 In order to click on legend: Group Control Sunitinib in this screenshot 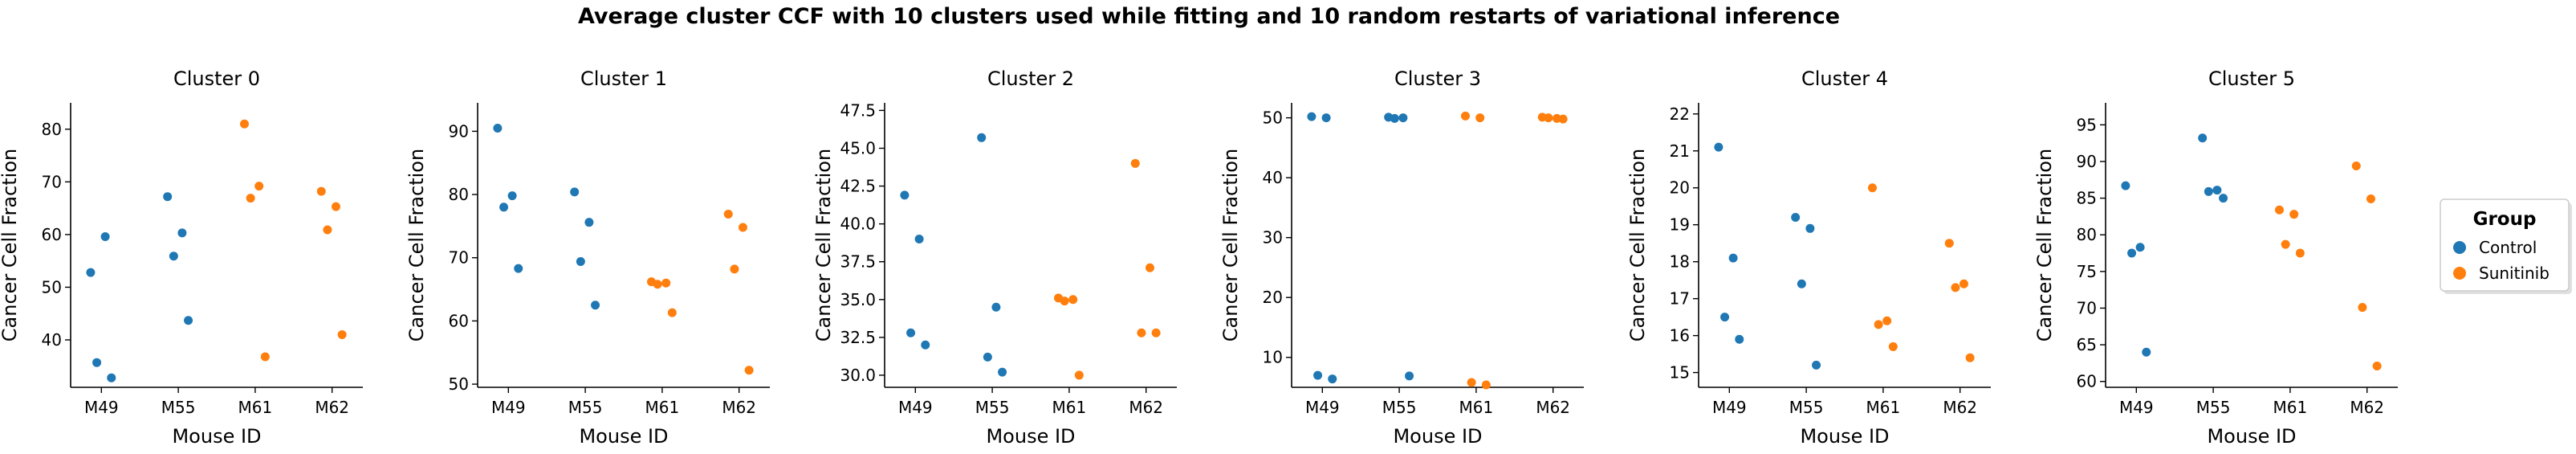, I will do `click(2506, 246)`.